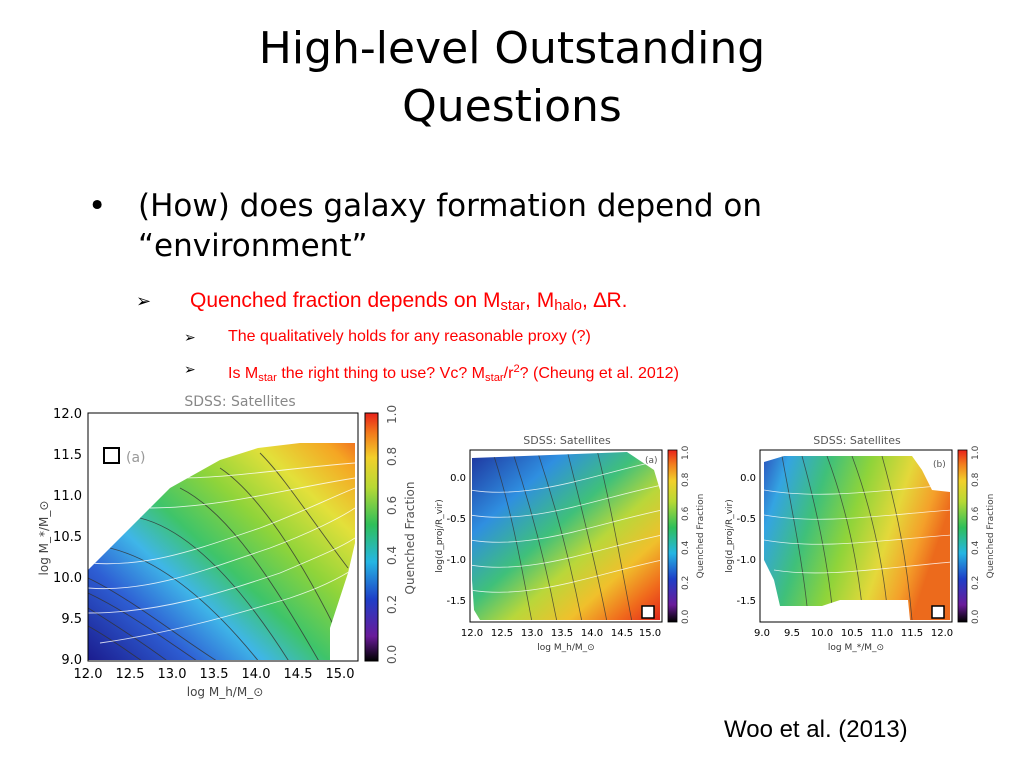  What do you see at coordinates (239, 402) in the screenshot?
I see `plot1-title: SDSS: Satellites` at bounding box center [239, 402].